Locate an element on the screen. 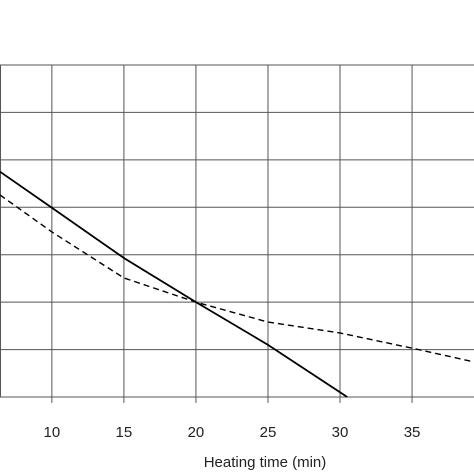 This screenshot has height=474, width=474. x-tick-label: 30 is located at coordinates (340, 432).